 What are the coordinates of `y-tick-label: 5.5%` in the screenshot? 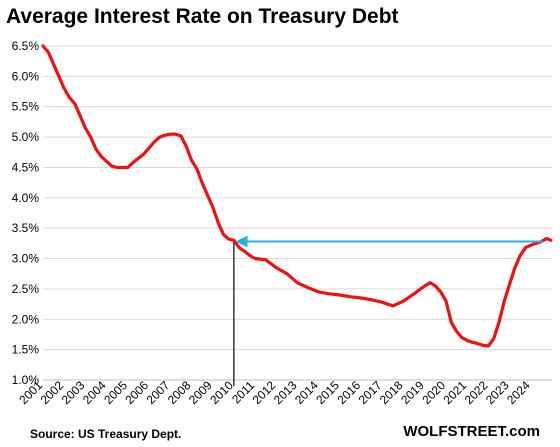 It's located at (26, 107).